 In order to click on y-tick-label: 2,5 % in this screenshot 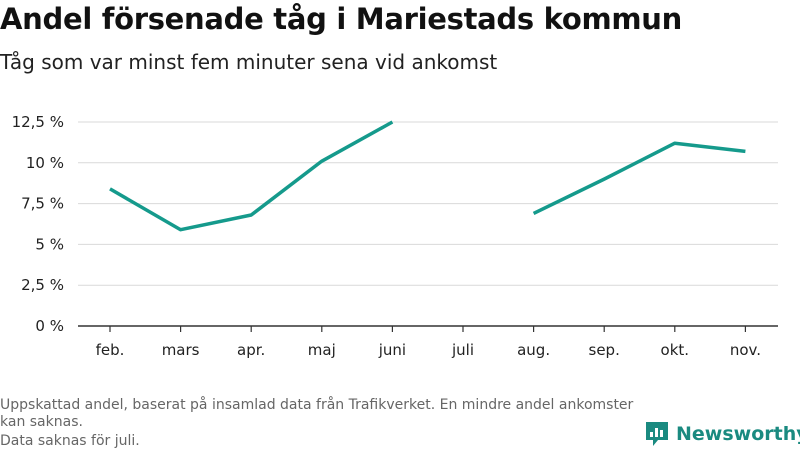, I will do `click(42, 285)`.